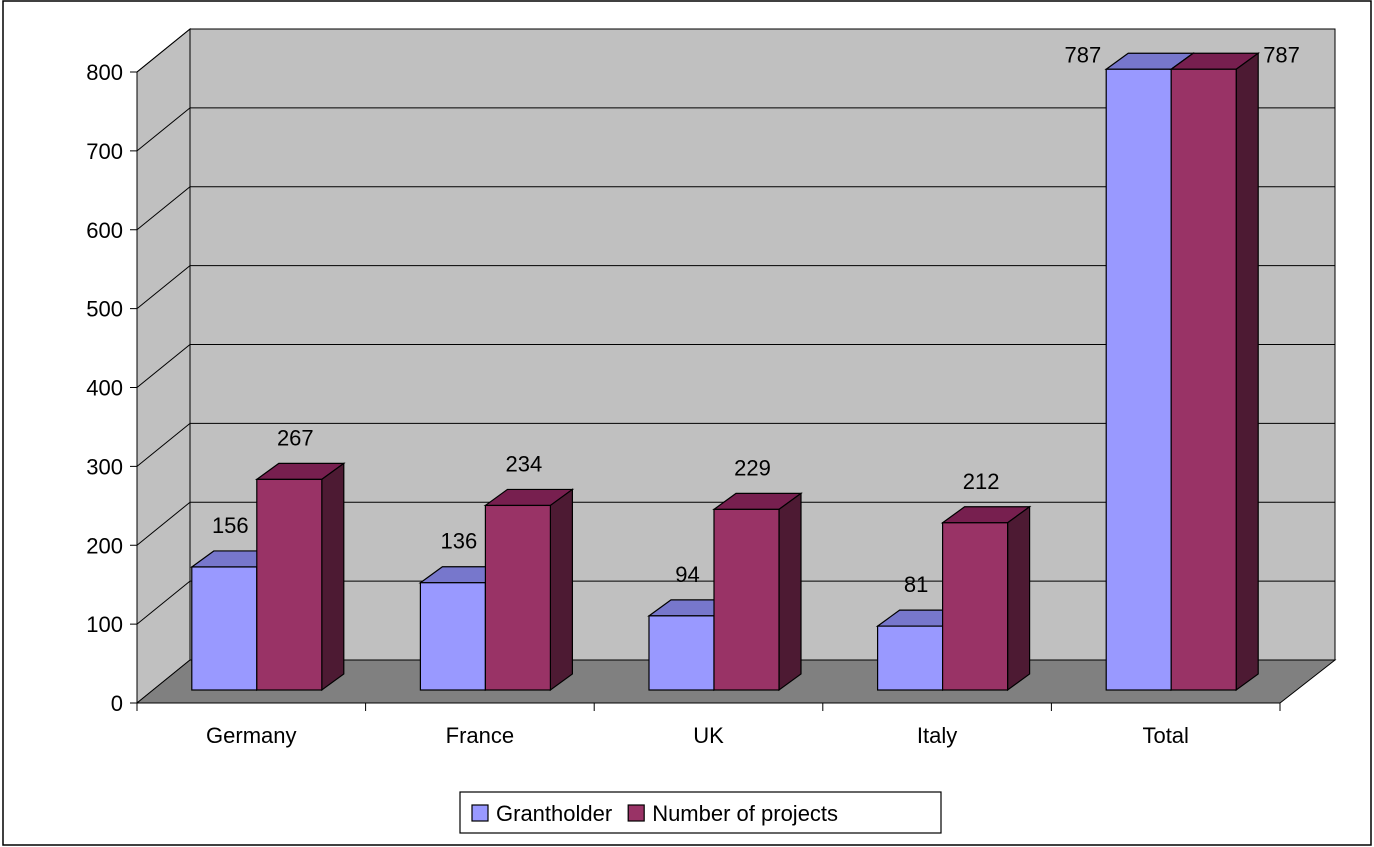 The height and width of the screenshot is (847, 1374). What do you see at coordinates (104, 72) in the screenshot?
I see `y-tick-label: 800` at bounding box center [104, 72].